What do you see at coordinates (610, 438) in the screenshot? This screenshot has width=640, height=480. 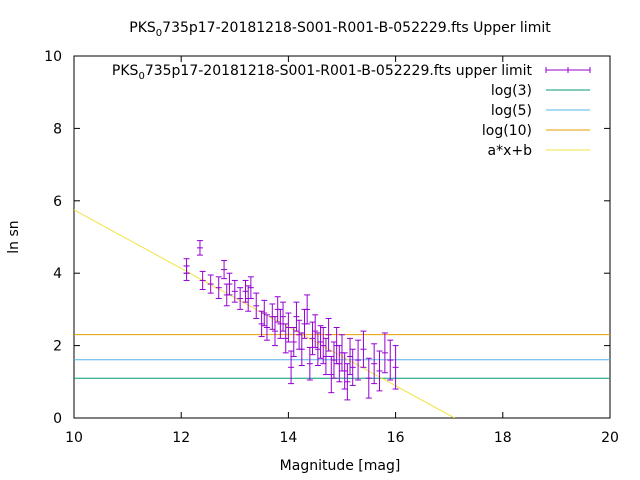 I see `x-tick-label: 20` at bounding box center [610, 438].